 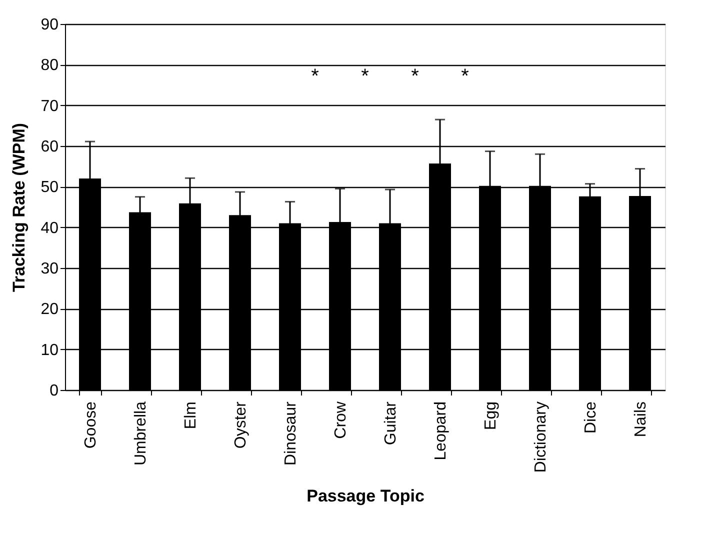 I want to click on x-tick-label: Dice, so click(x=591, y=417).